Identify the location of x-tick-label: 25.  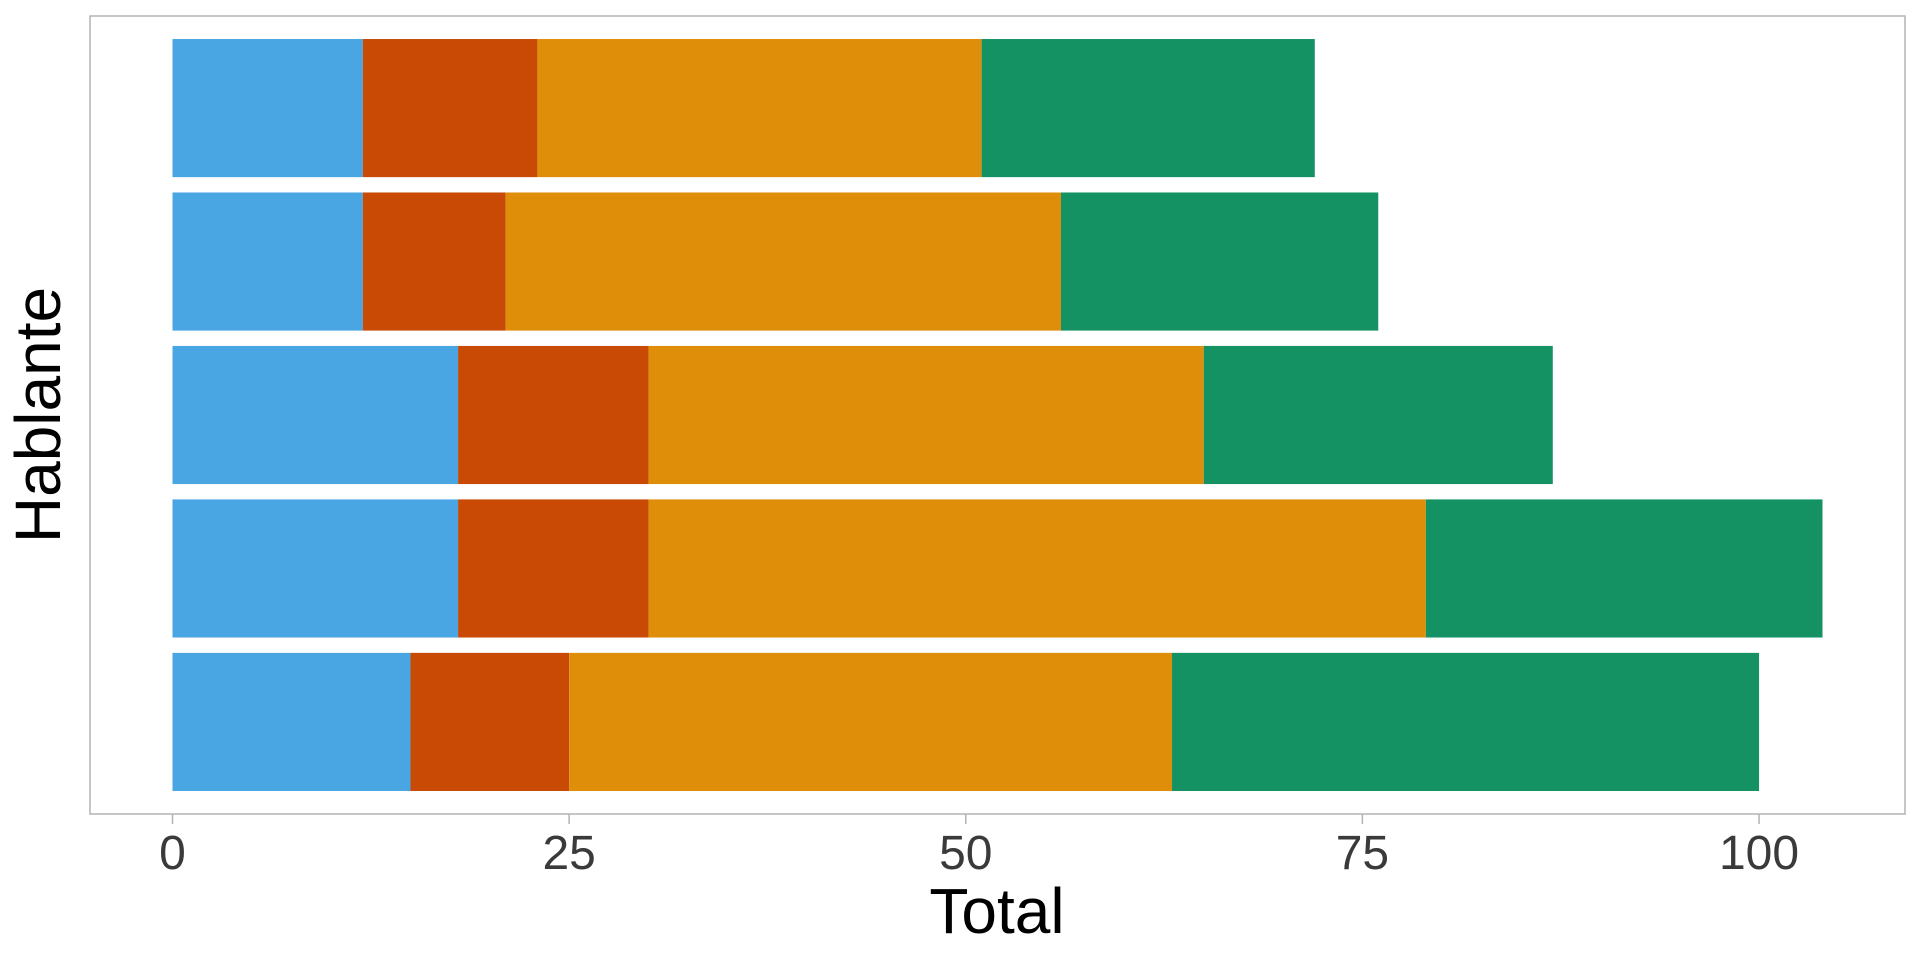
(568, 853).